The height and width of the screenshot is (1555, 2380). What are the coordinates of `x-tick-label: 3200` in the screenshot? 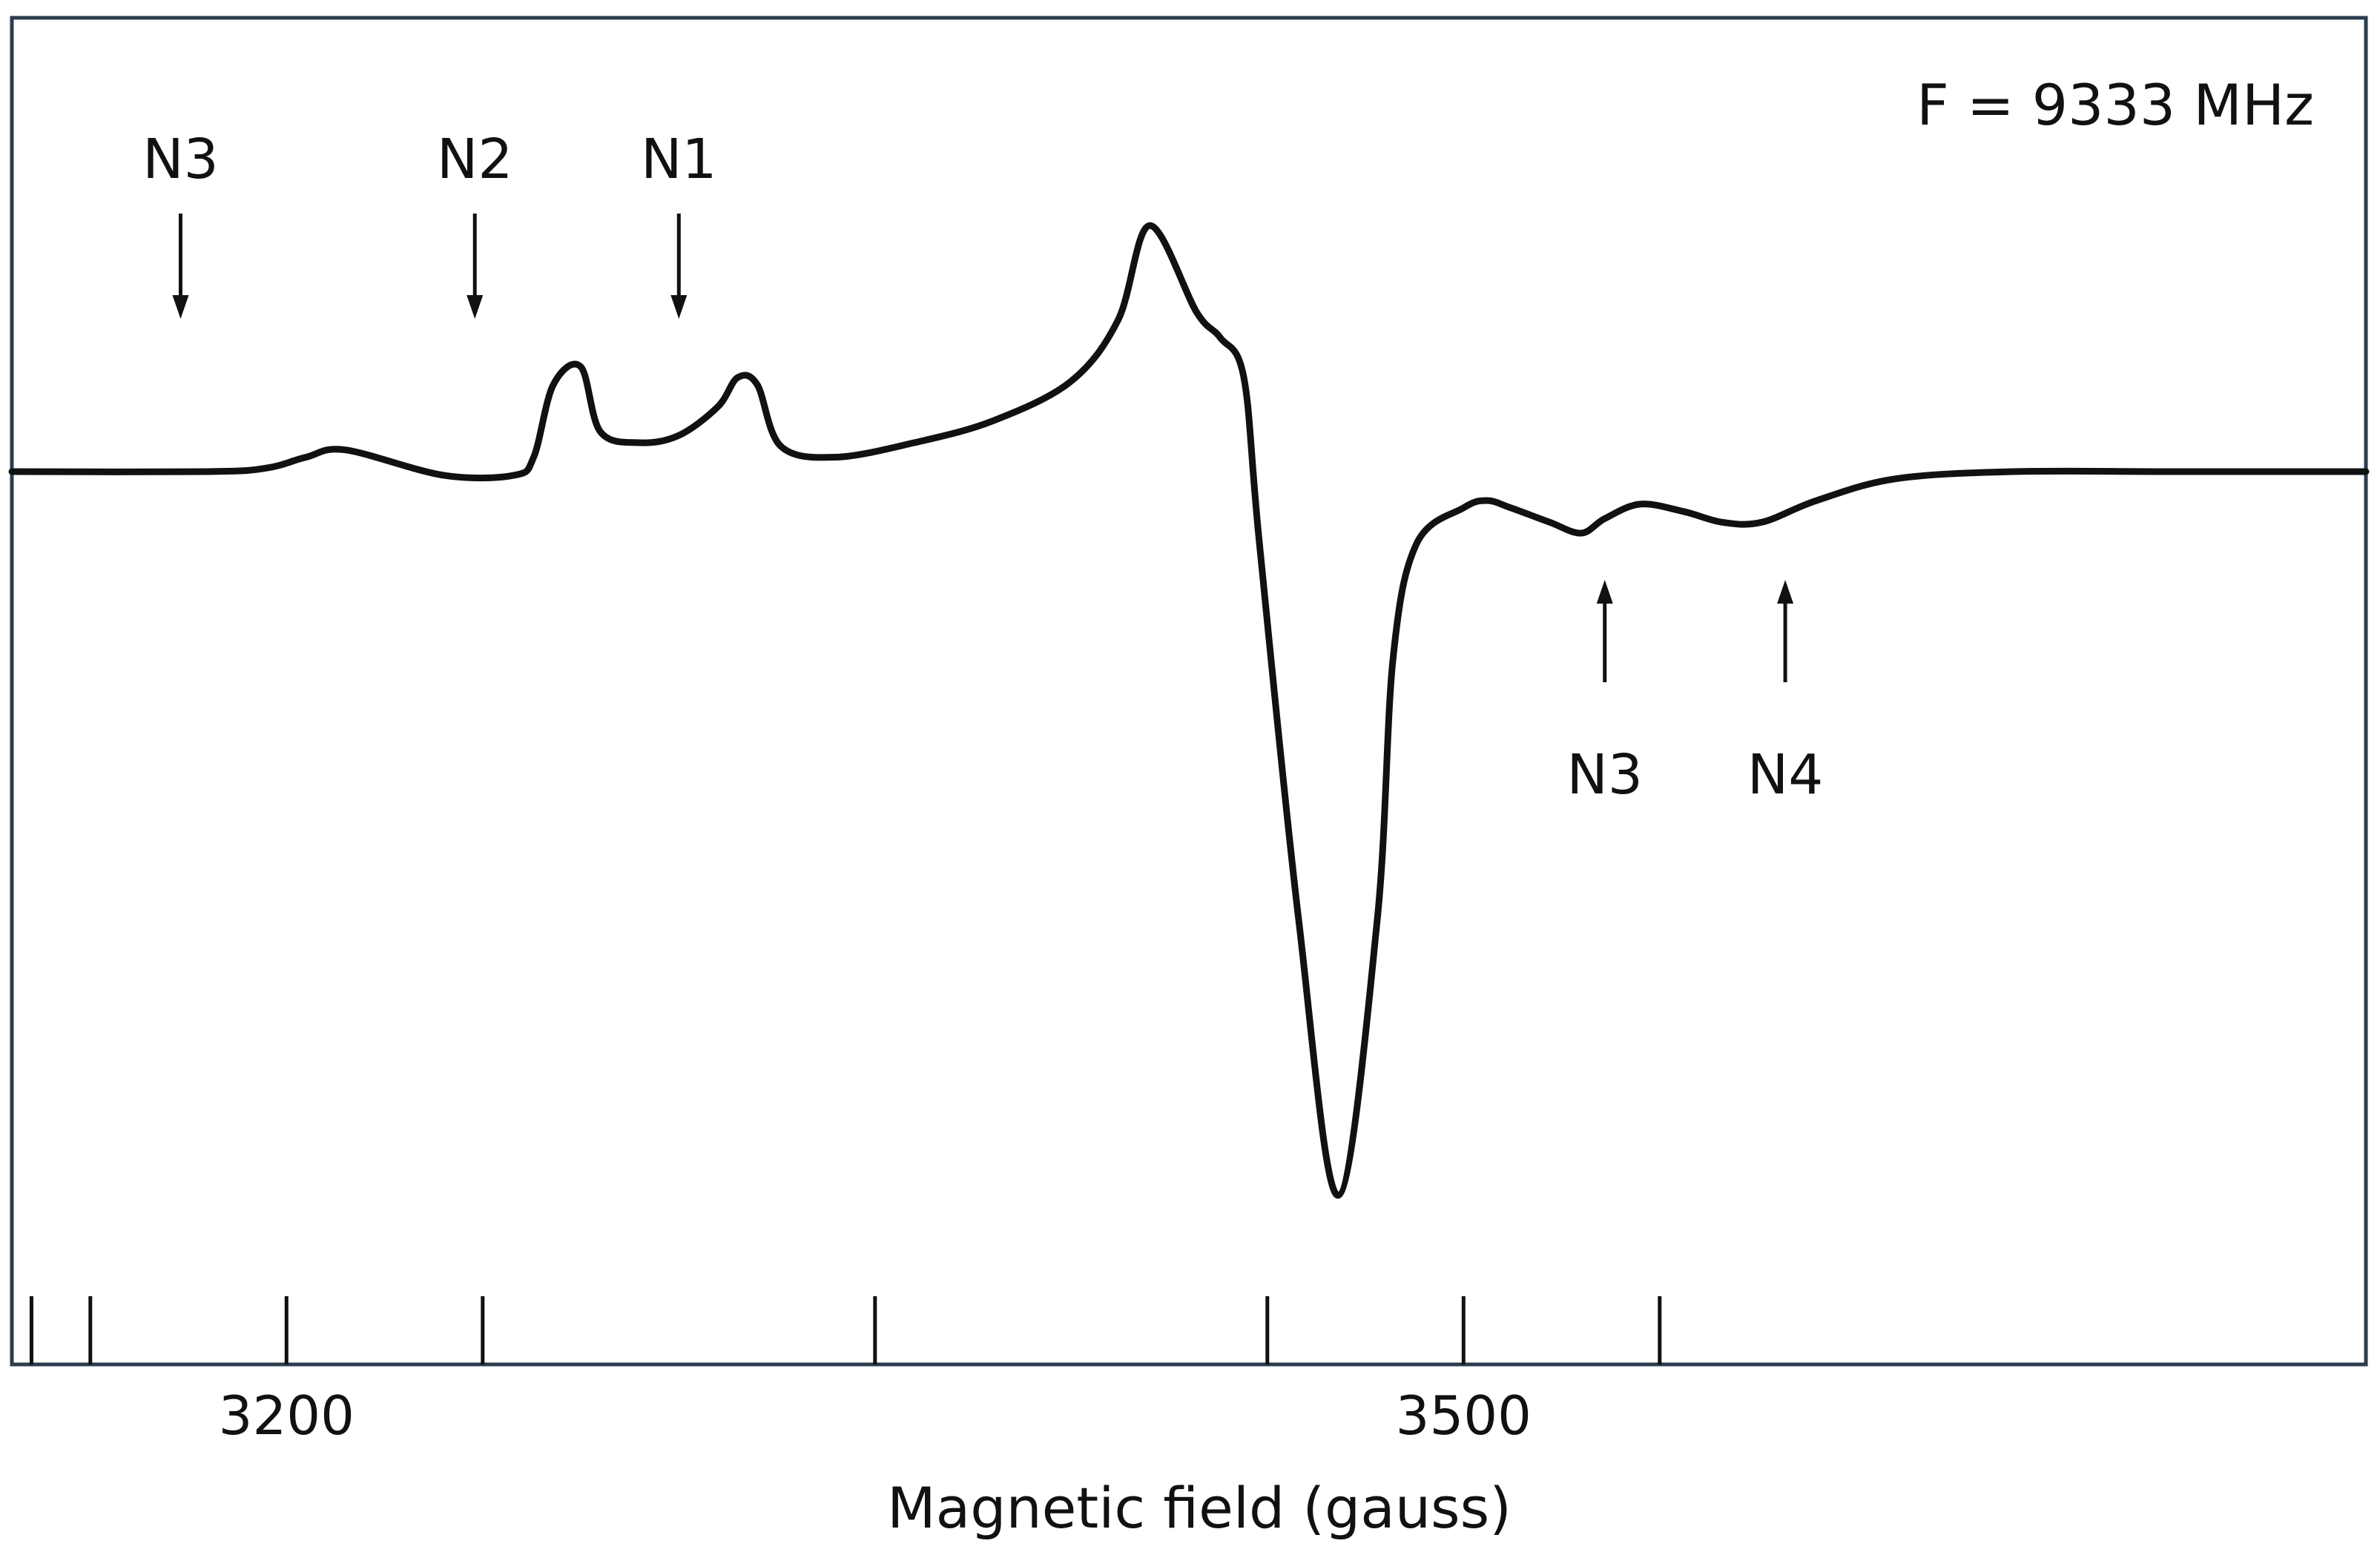 It's located at (287, 1415).